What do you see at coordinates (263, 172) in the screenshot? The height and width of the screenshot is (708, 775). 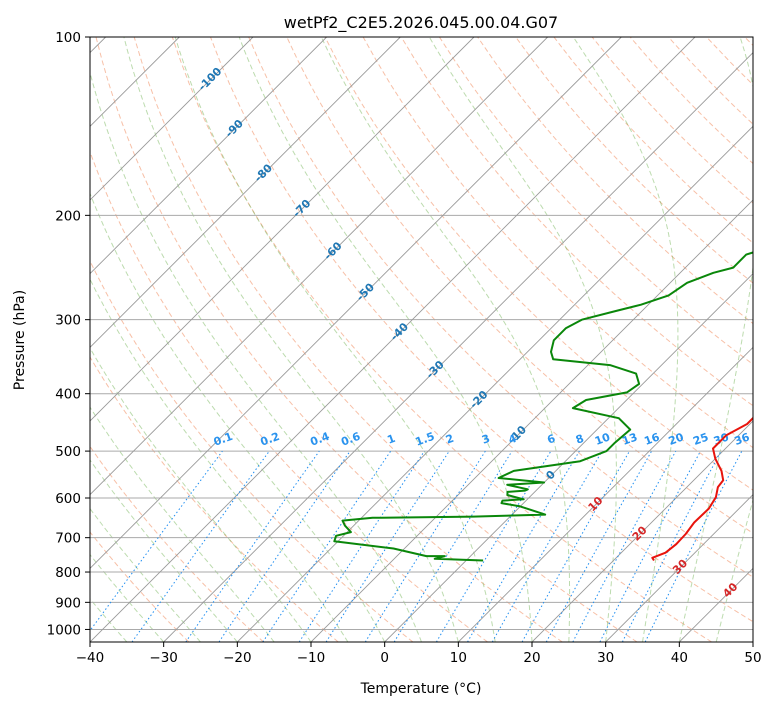 I see `isotherm-label: -80` at bounding box center [263, 172].